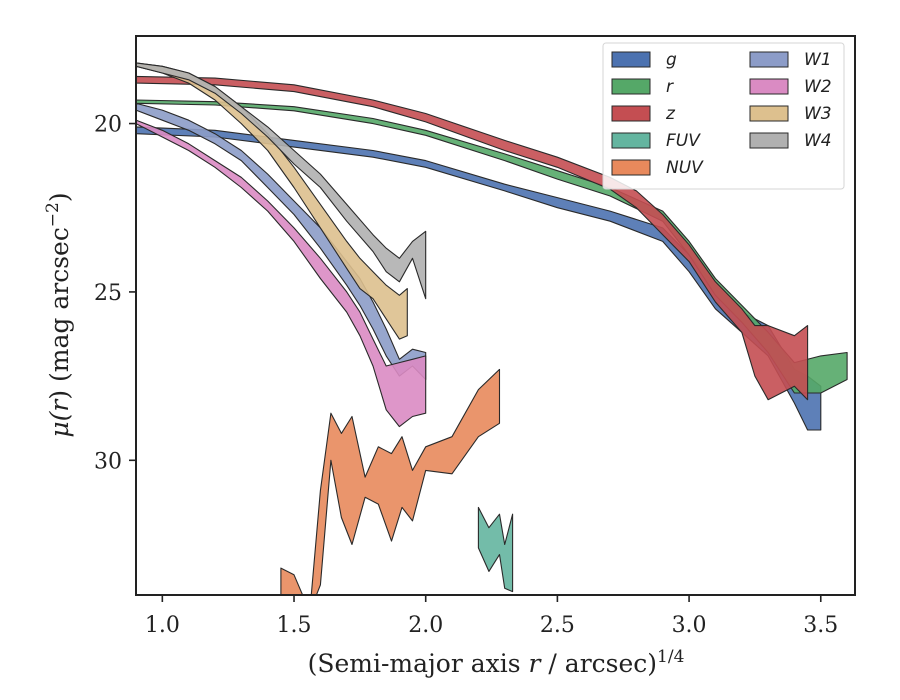 Image resolution: width=900 pixels, height=700 pixels. What do you see at coordinates (670, 114) in the screenshot?
I see `legend-label-z: z` at bounding box center [670, 114].